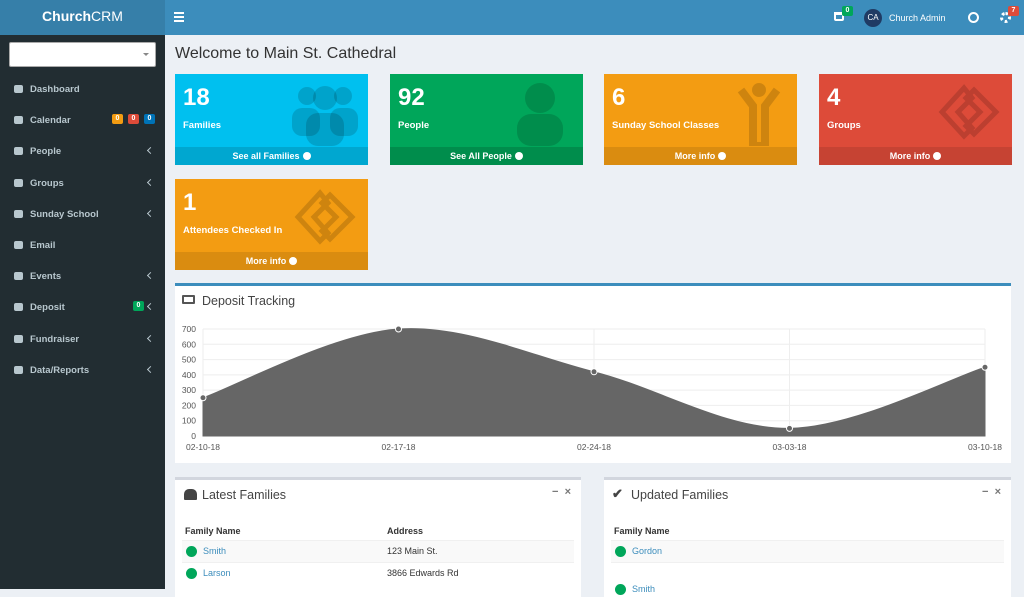 The height and width of the screenshot is (597, 1024). I want to click on menu-item: Sunday School, so click(82, 215).